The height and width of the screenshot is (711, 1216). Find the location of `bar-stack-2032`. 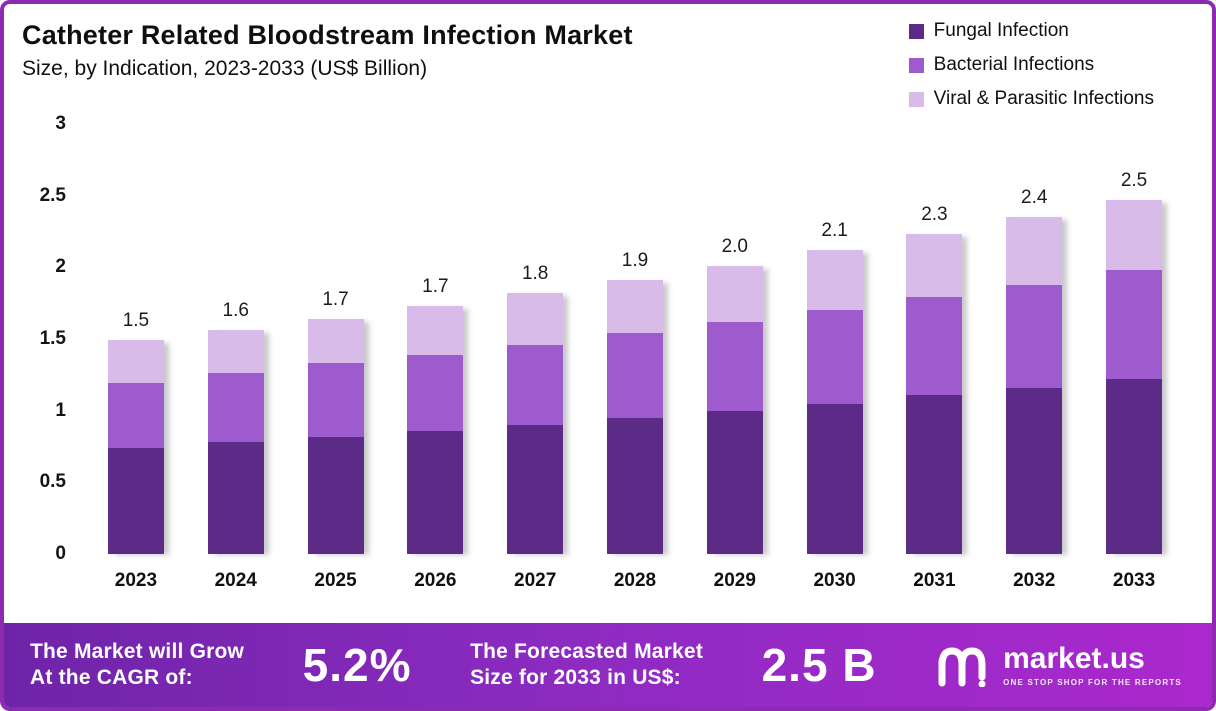

bar-stack-2032 is located at coordinates (1034, 385).